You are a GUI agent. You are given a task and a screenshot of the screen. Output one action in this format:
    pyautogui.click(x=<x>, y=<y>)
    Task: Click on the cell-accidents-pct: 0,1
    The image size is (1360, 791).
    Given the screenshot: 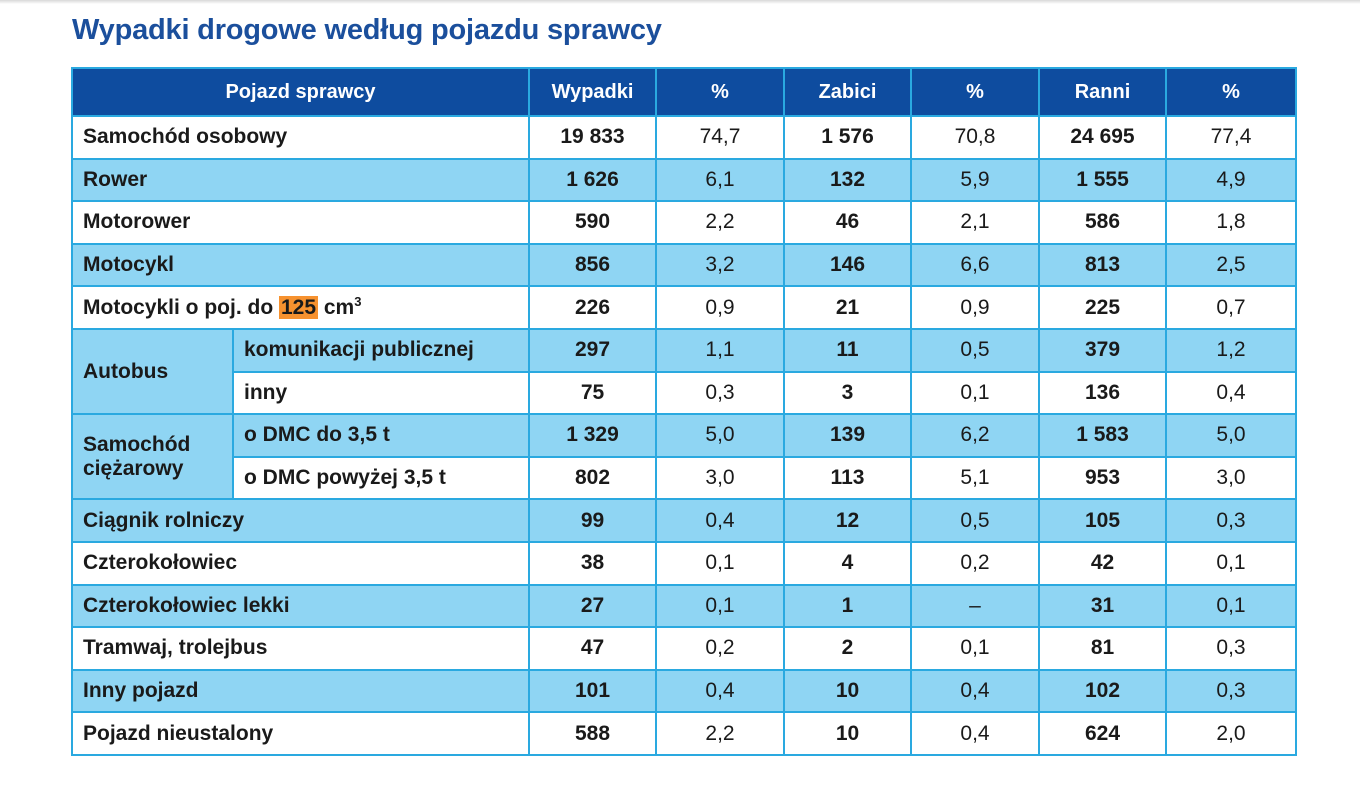 What is the action you would take?
    pyautogui.click(x=720, y=563)
    